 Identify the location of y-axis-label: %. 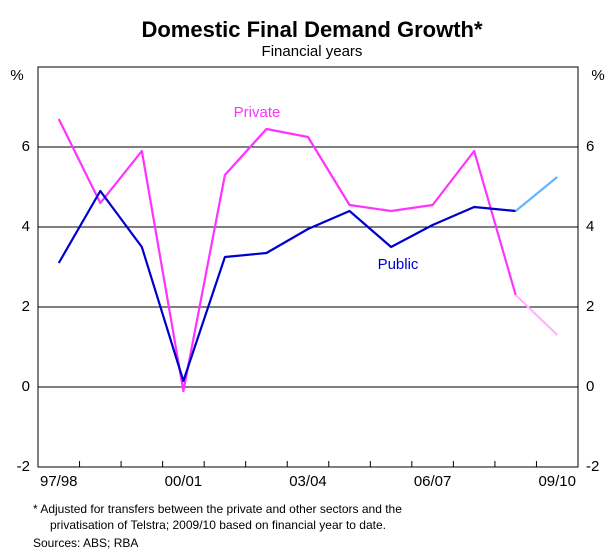
(16, 75).